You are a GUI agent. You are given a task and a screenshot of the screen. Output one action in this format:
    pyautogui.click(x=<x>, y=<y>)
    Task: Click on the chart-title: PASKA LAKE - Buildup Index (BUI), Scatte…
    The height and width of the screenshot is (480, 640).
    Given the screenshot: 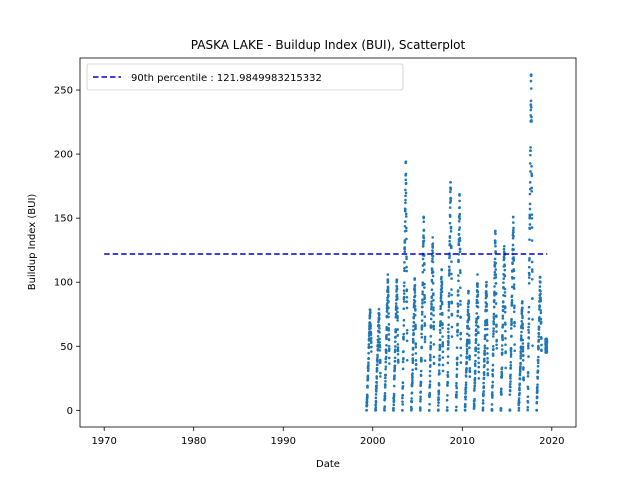 What is the action you would take?
    pyautogui.click(x=328, y=45)
    